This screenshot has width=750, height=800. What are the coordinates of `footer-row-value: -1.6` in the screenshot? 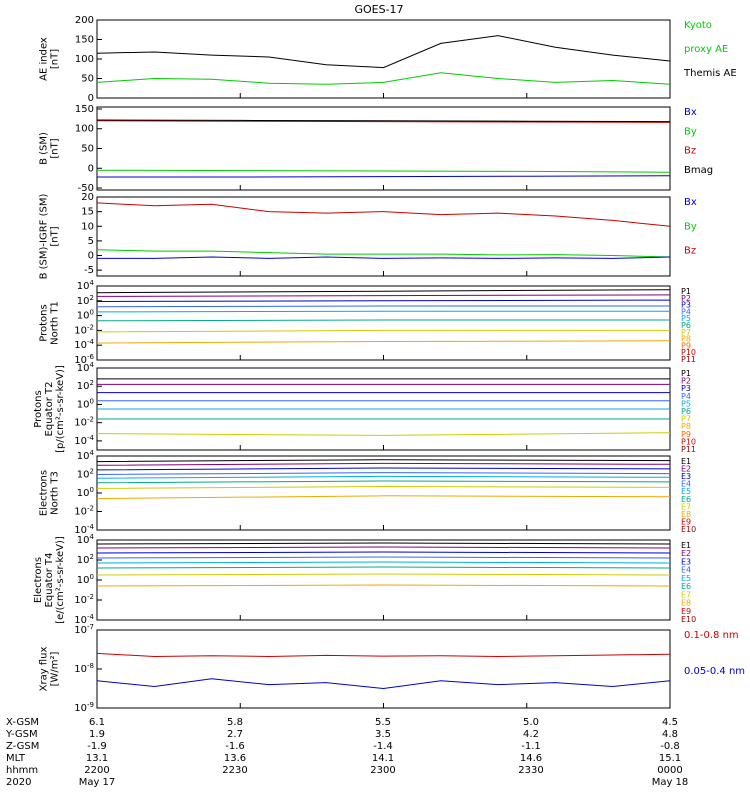 It's located at (235, 746).